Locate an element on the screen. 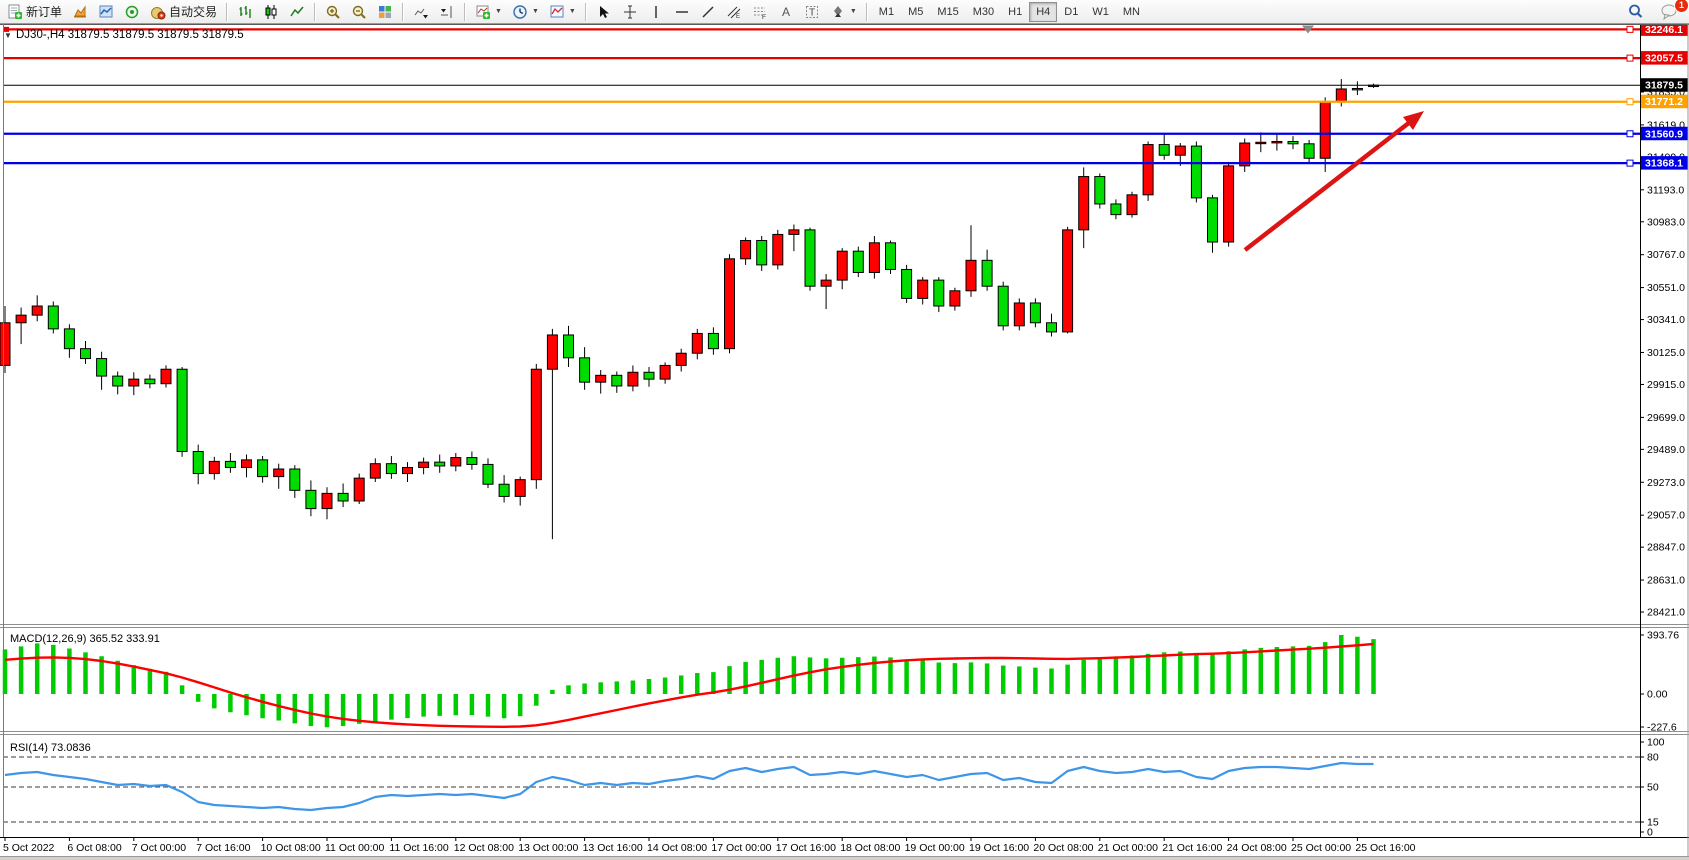  chart-shift-button is located at coordinates (447, 12).